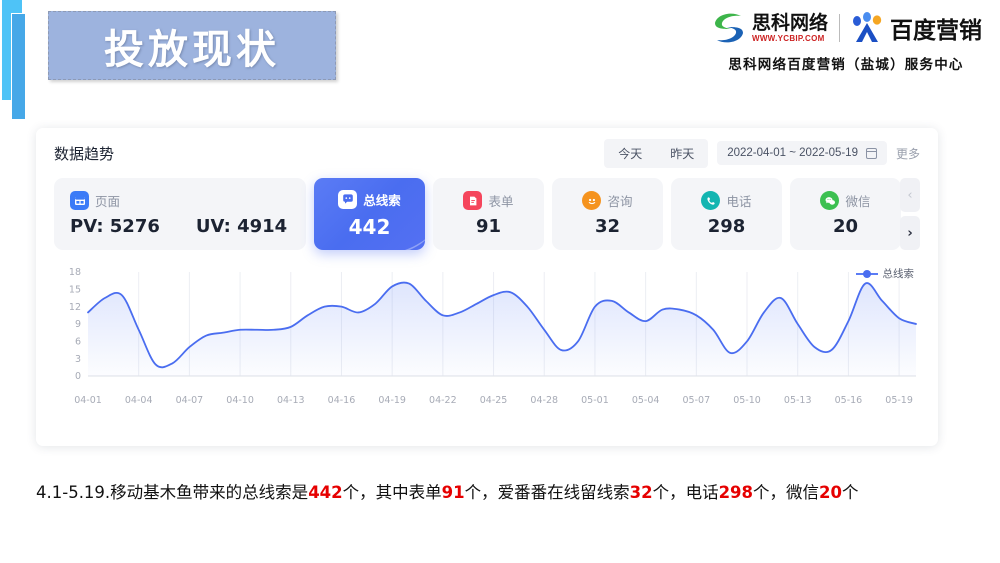 The image size is (1000, 563). Describe the element at coordinates (641, 492) in the screenshot. I see `caption-highlight: 32` at that location.